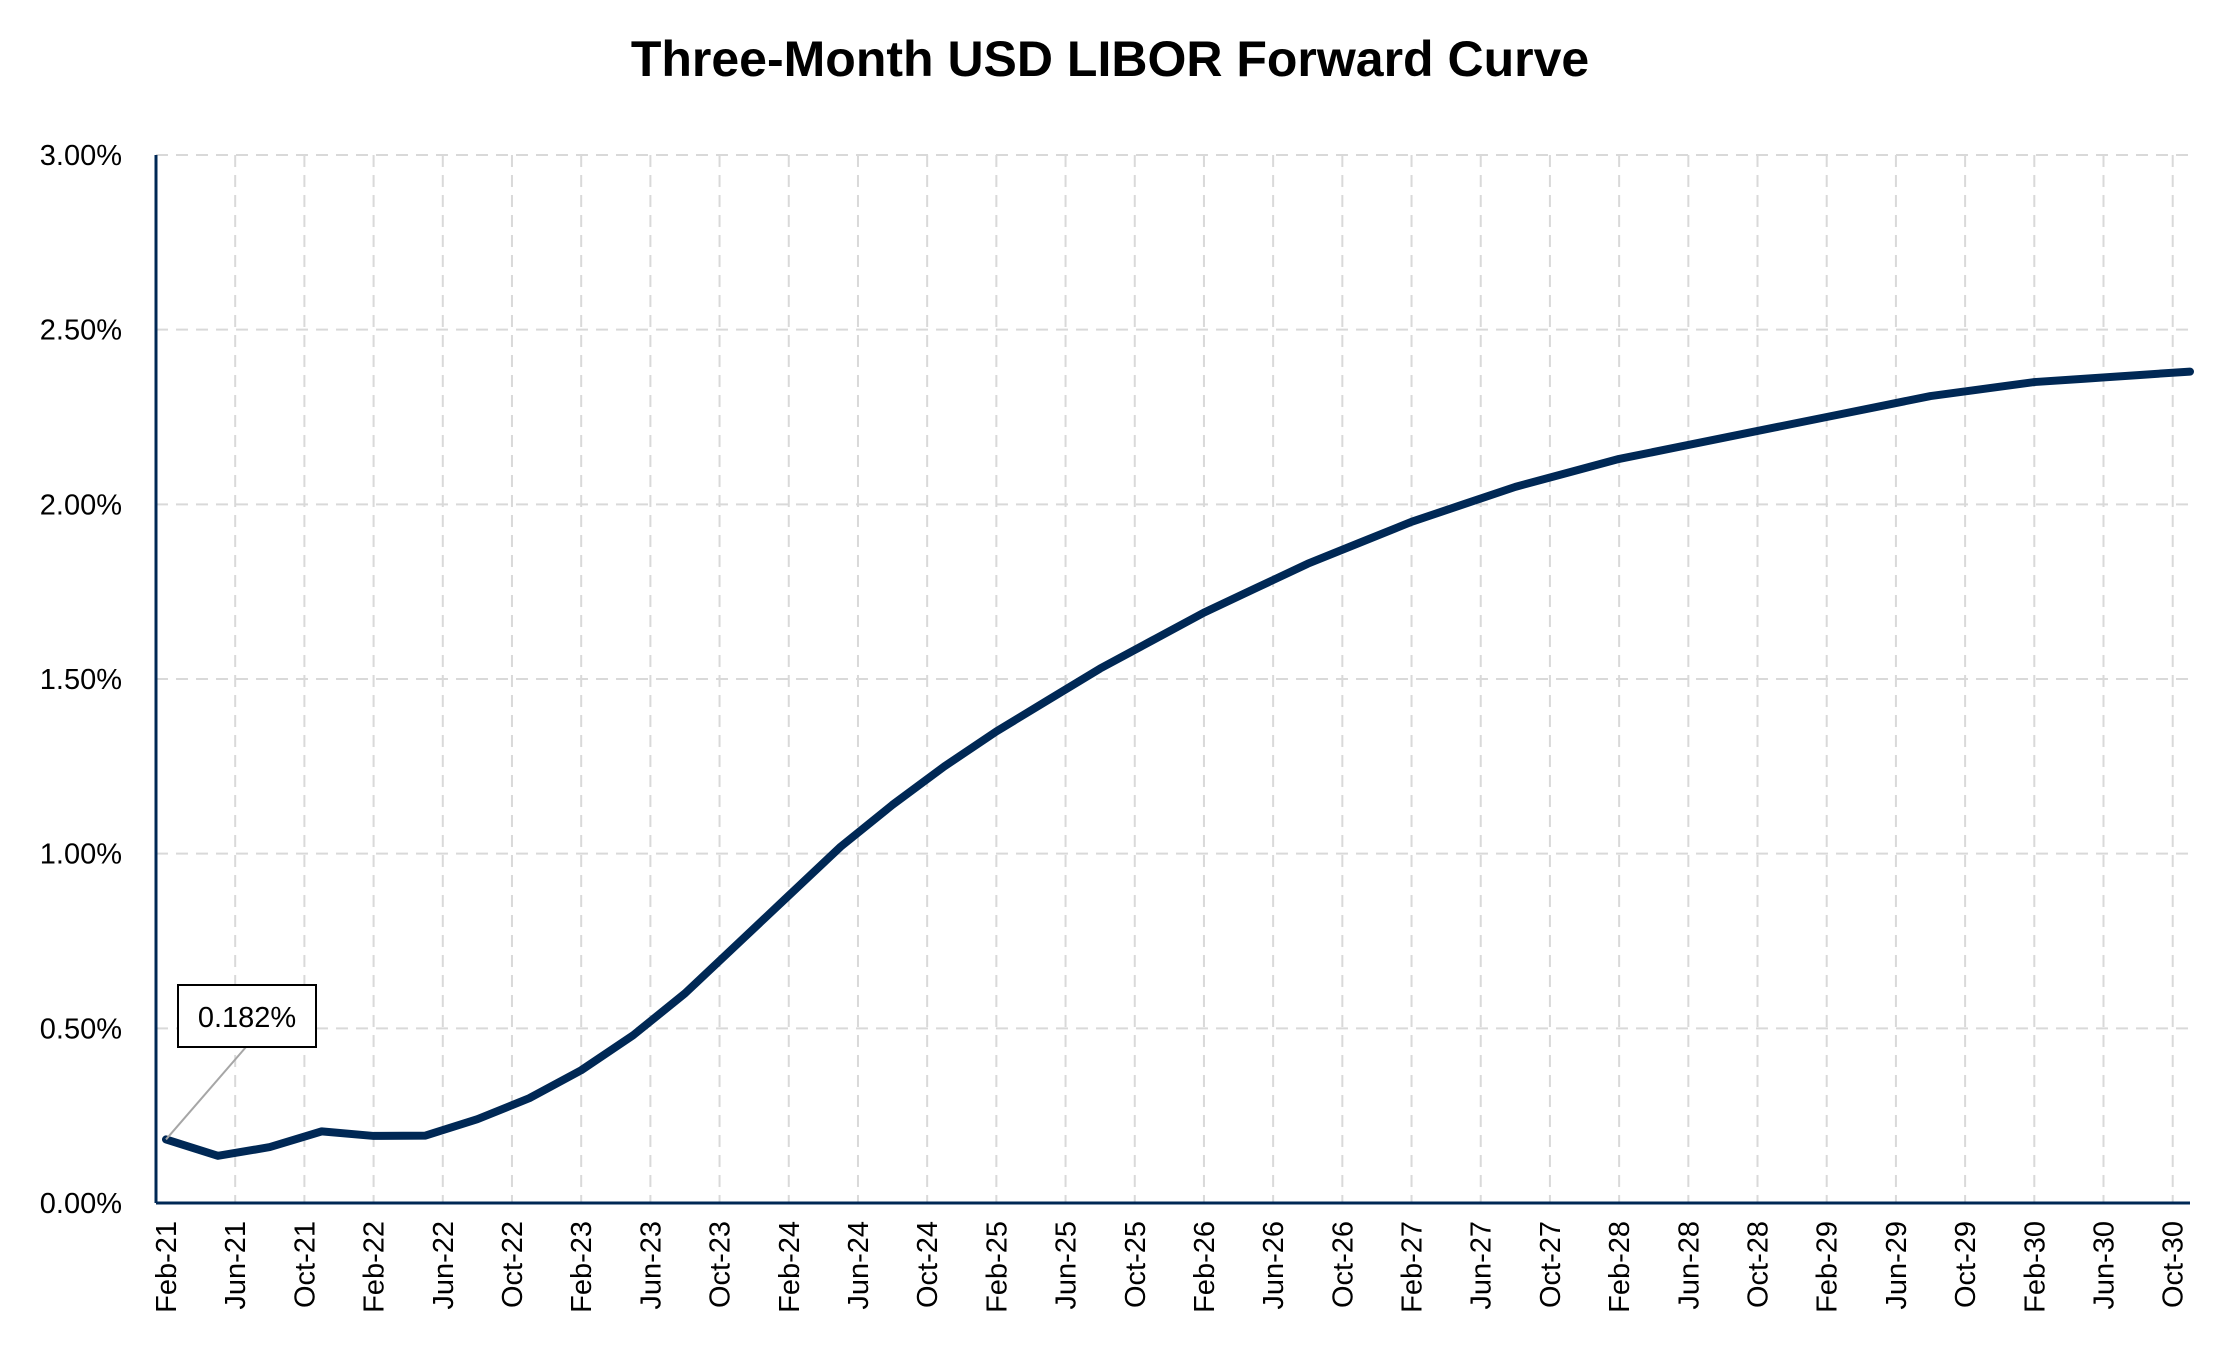  Describe the element at coordinates (1551, 1264) in the screenshot. I see `x-tick-label: Oct-27` at that location.